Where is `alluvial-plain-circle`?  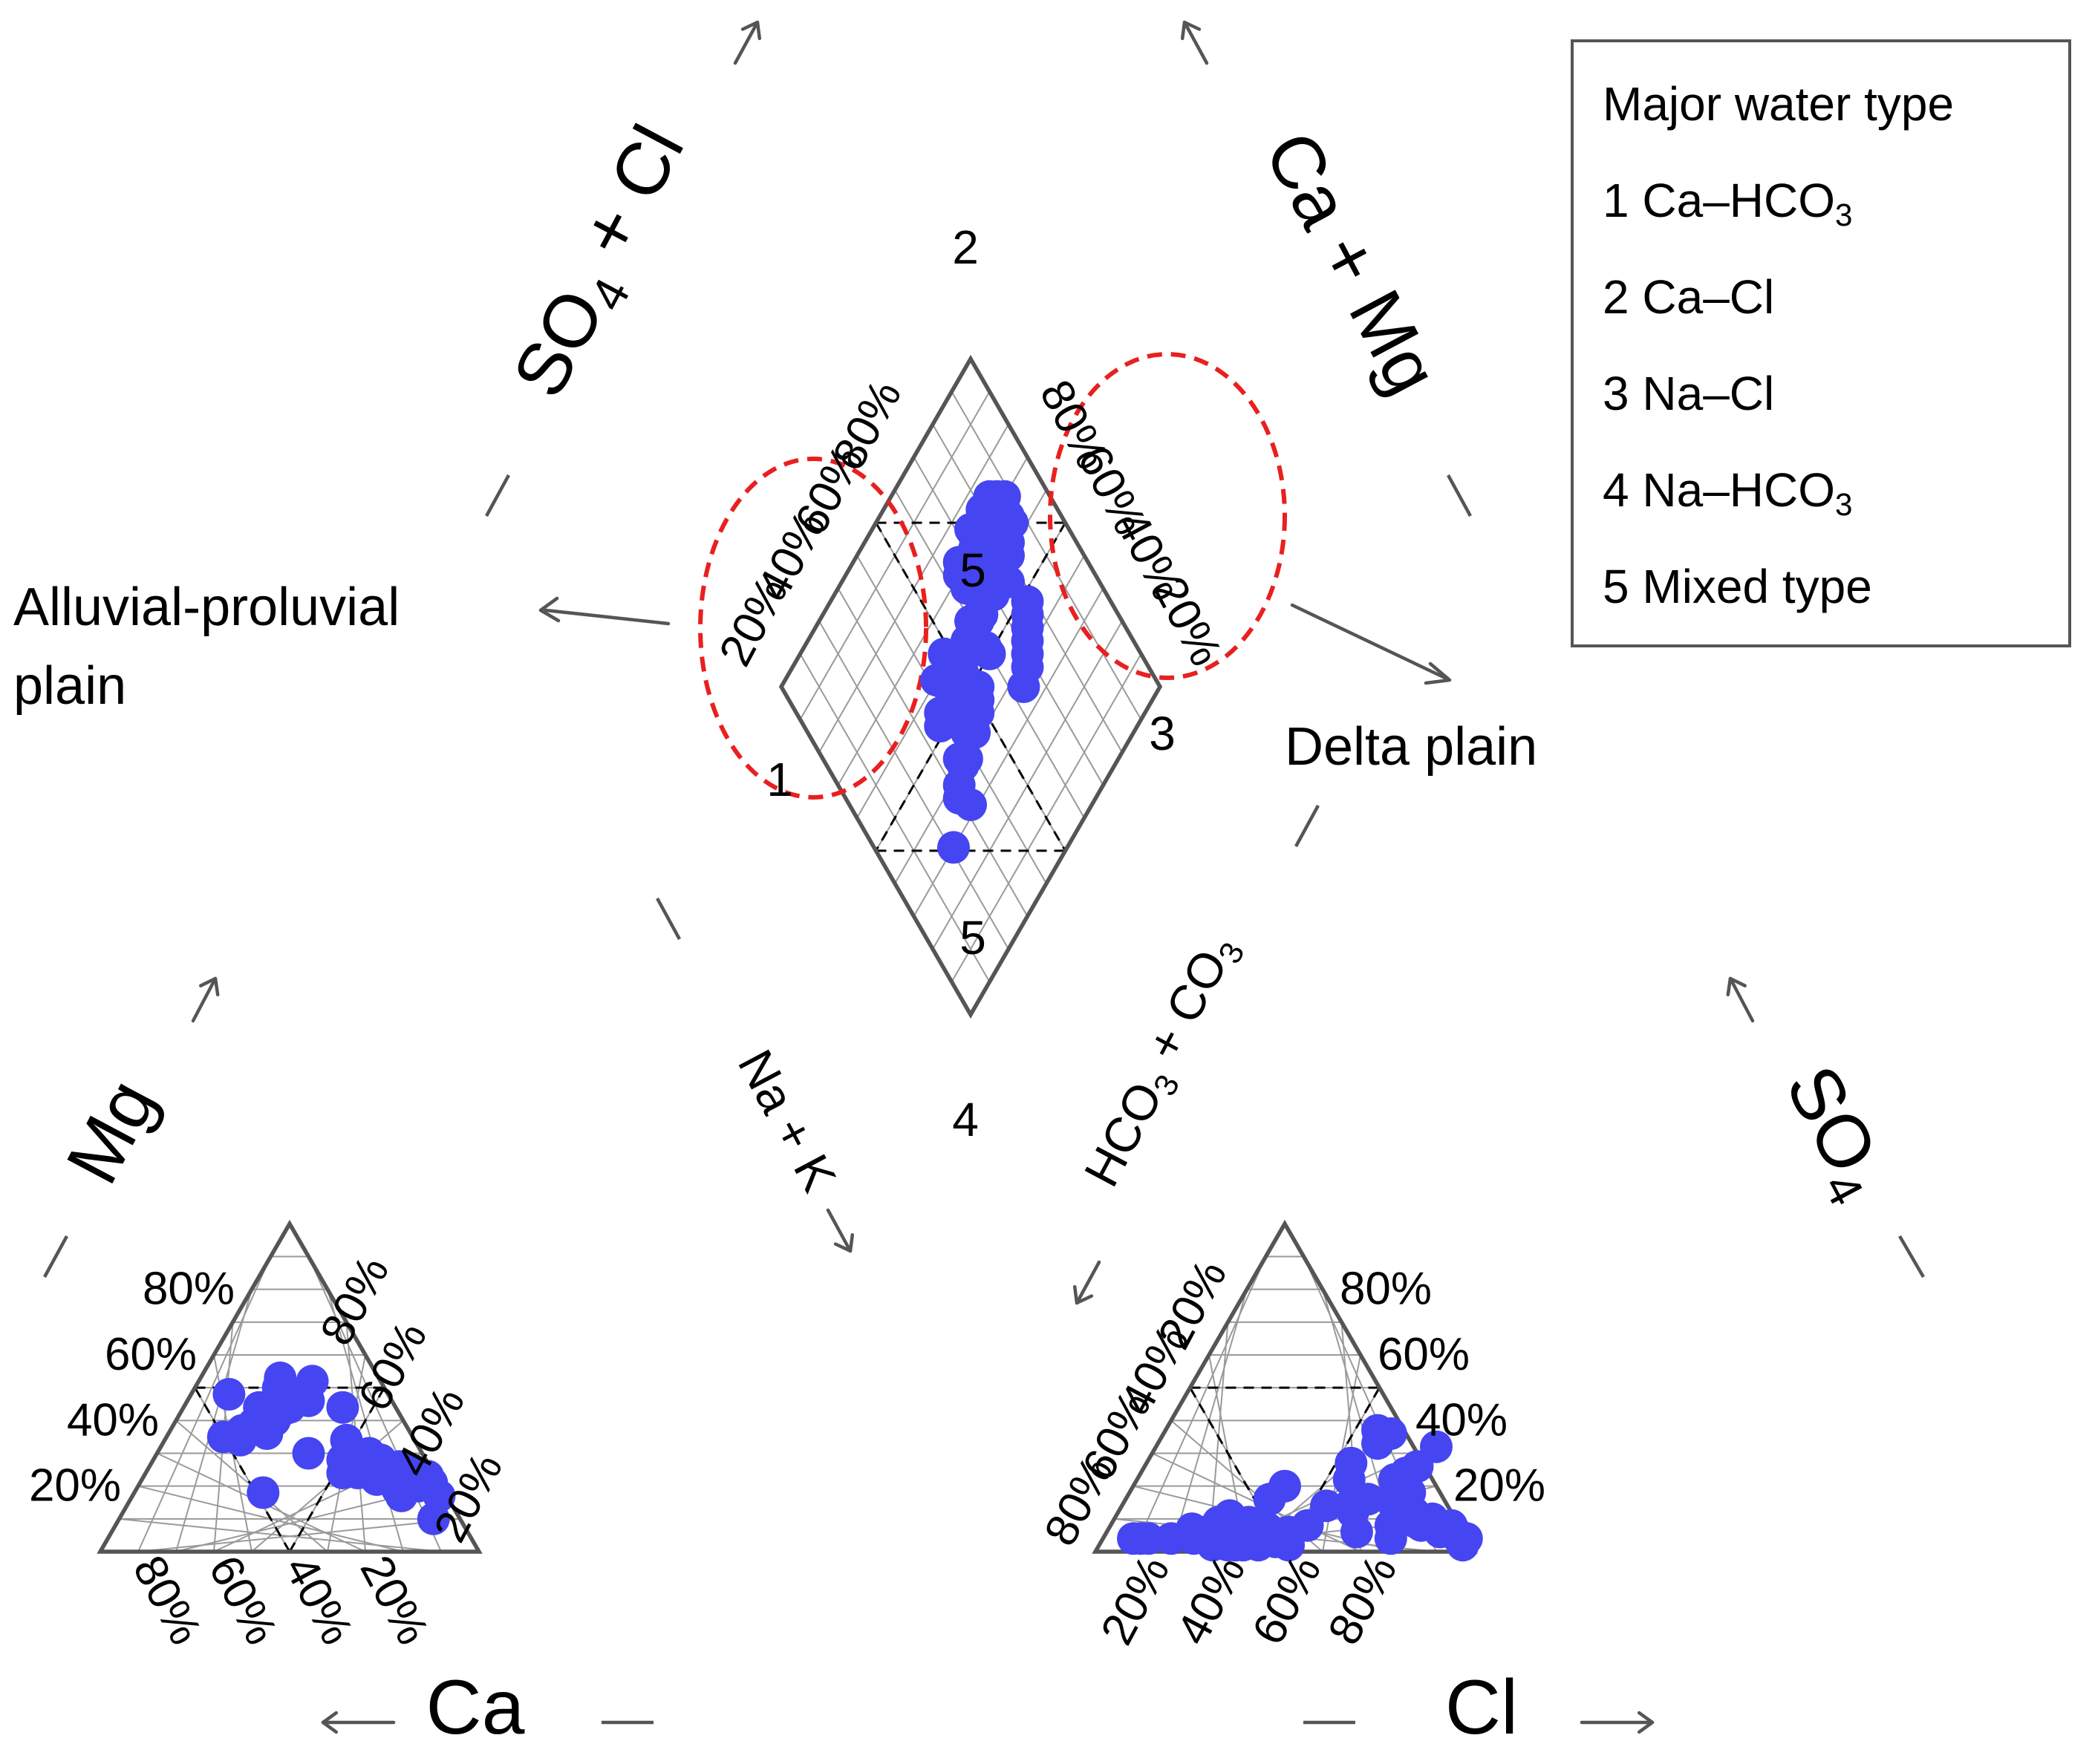
alluvial-plain-circle is located at coordinates (813, 628).